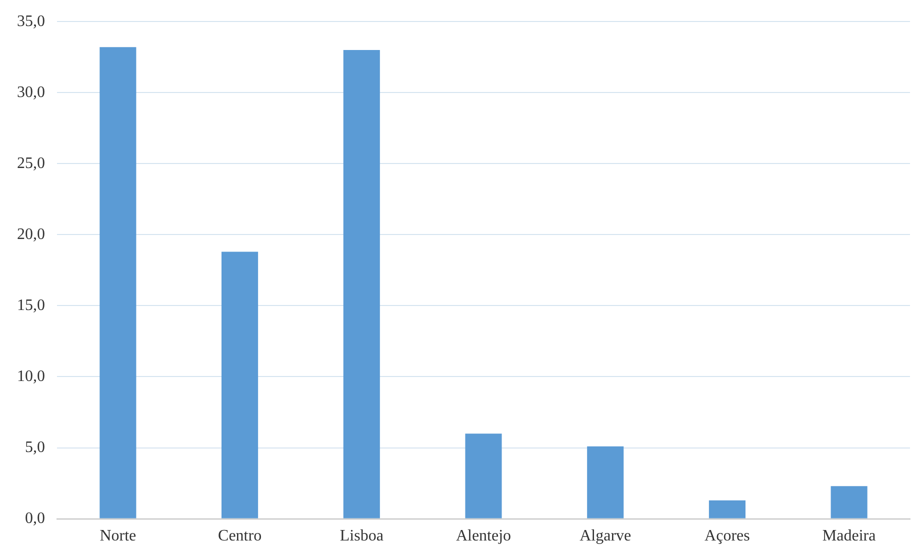  I want to click on y-tick-label: 25,0, so click(31, 163).